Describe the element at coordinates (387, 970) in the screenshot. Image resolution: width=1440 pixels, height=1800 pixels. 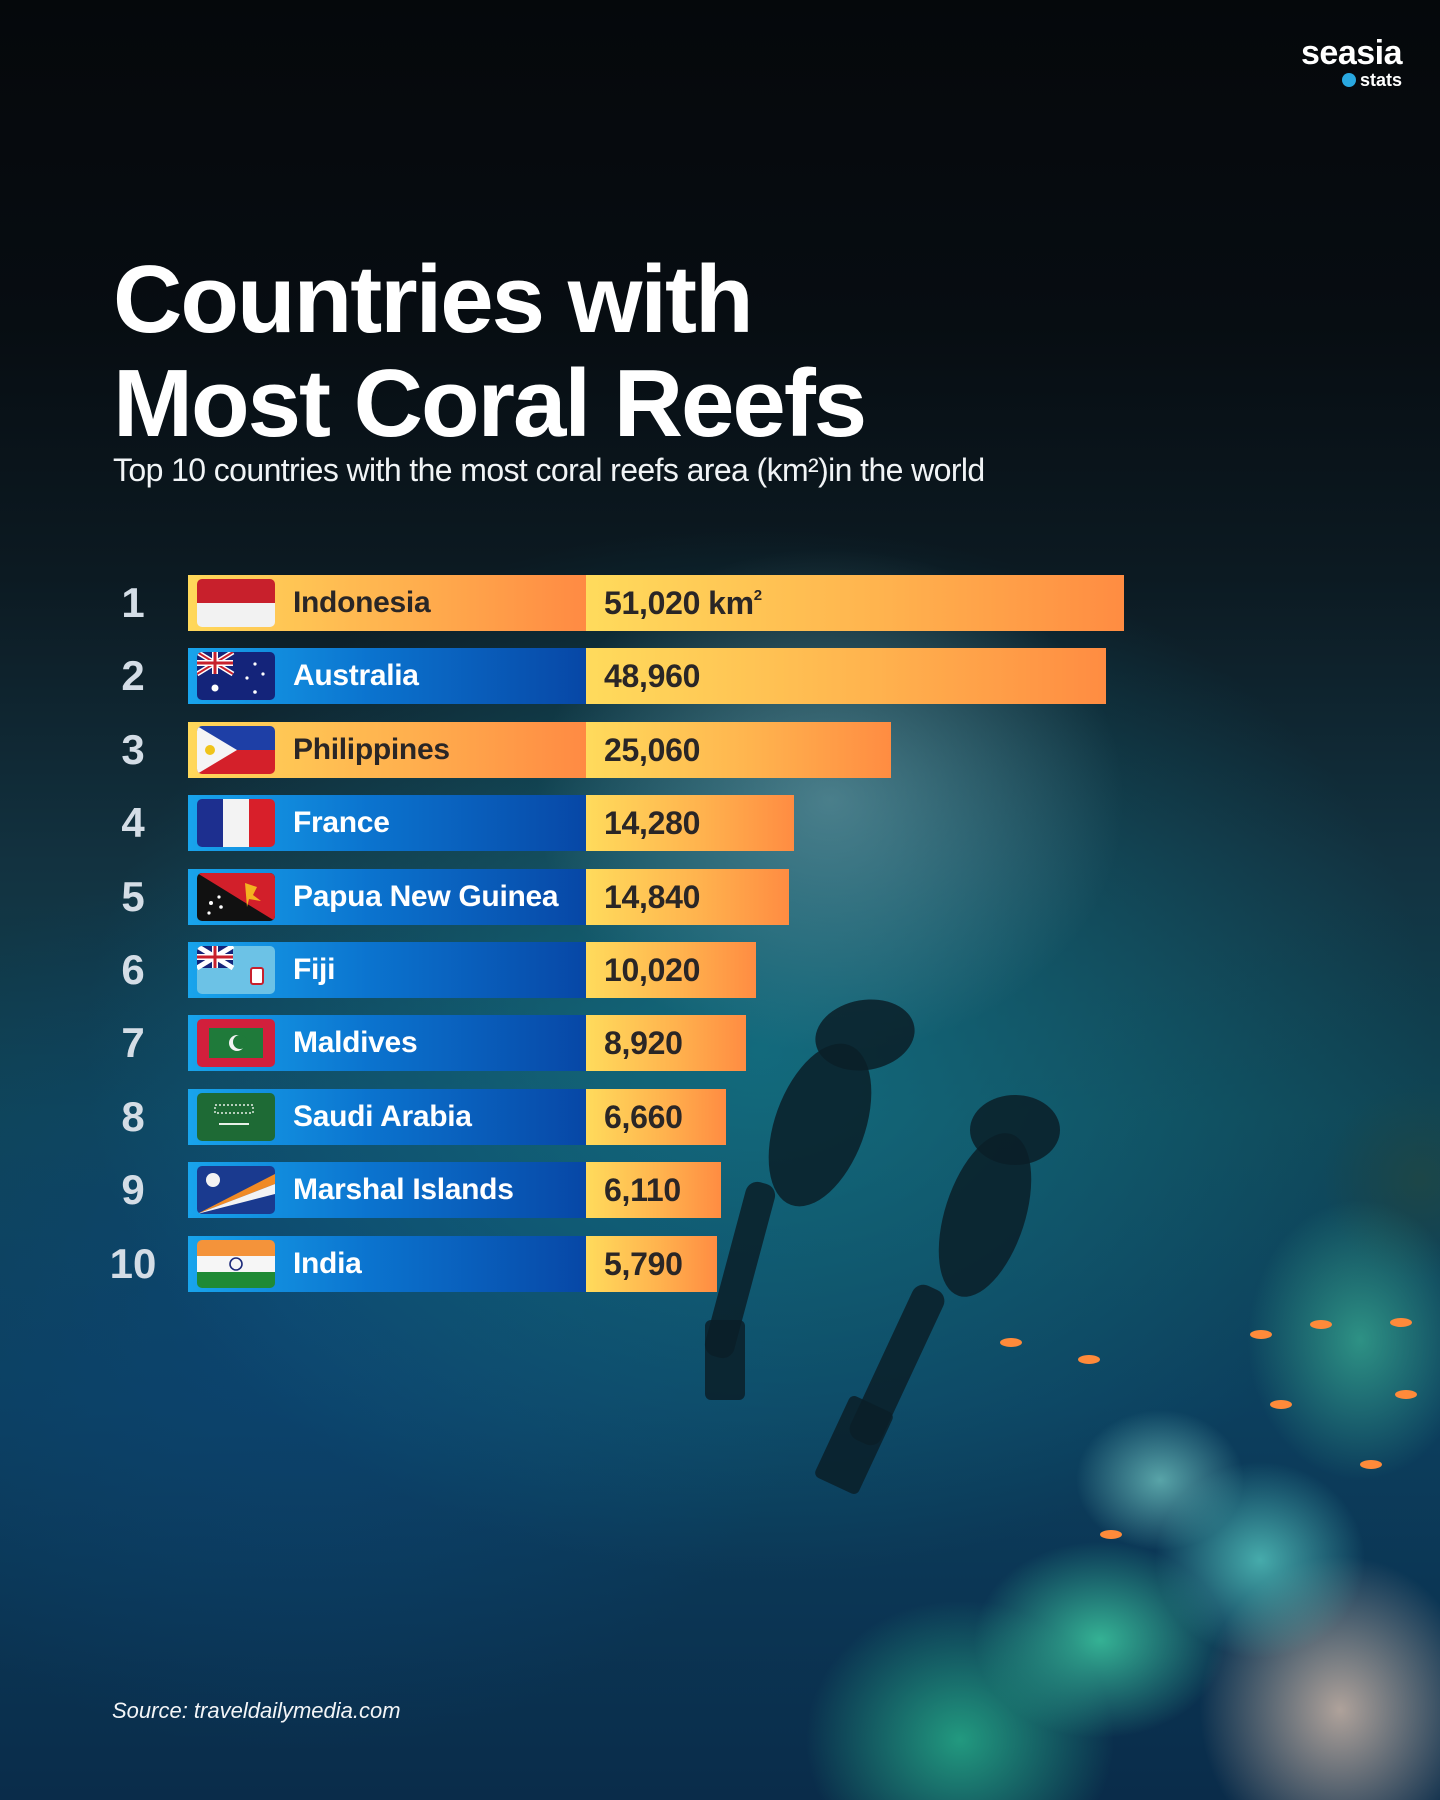
I see `country-label-bar: Fiji` at that location.